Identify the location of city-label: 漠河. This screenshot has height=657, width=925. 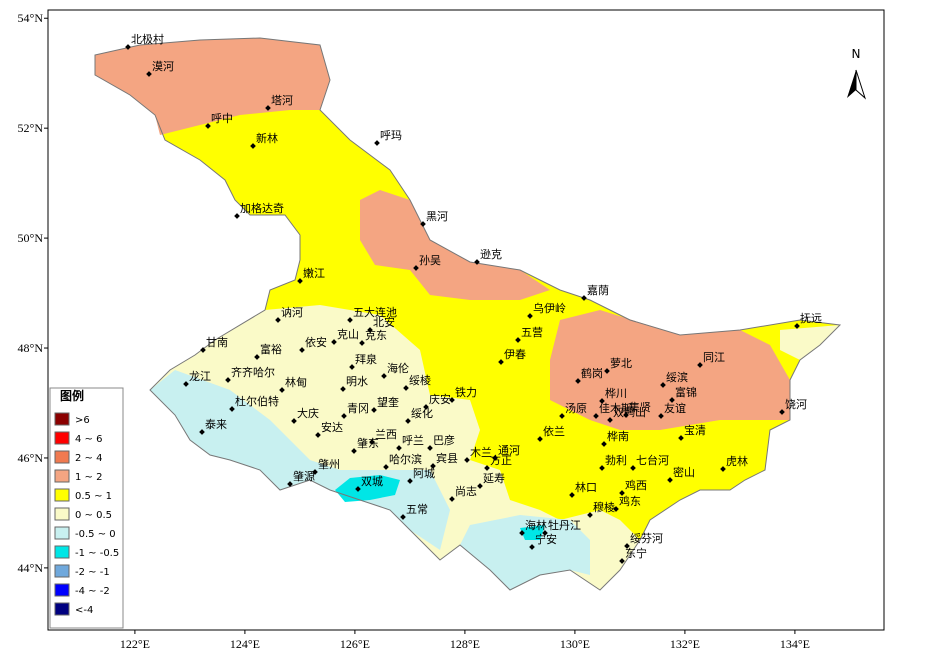
(163, 66).